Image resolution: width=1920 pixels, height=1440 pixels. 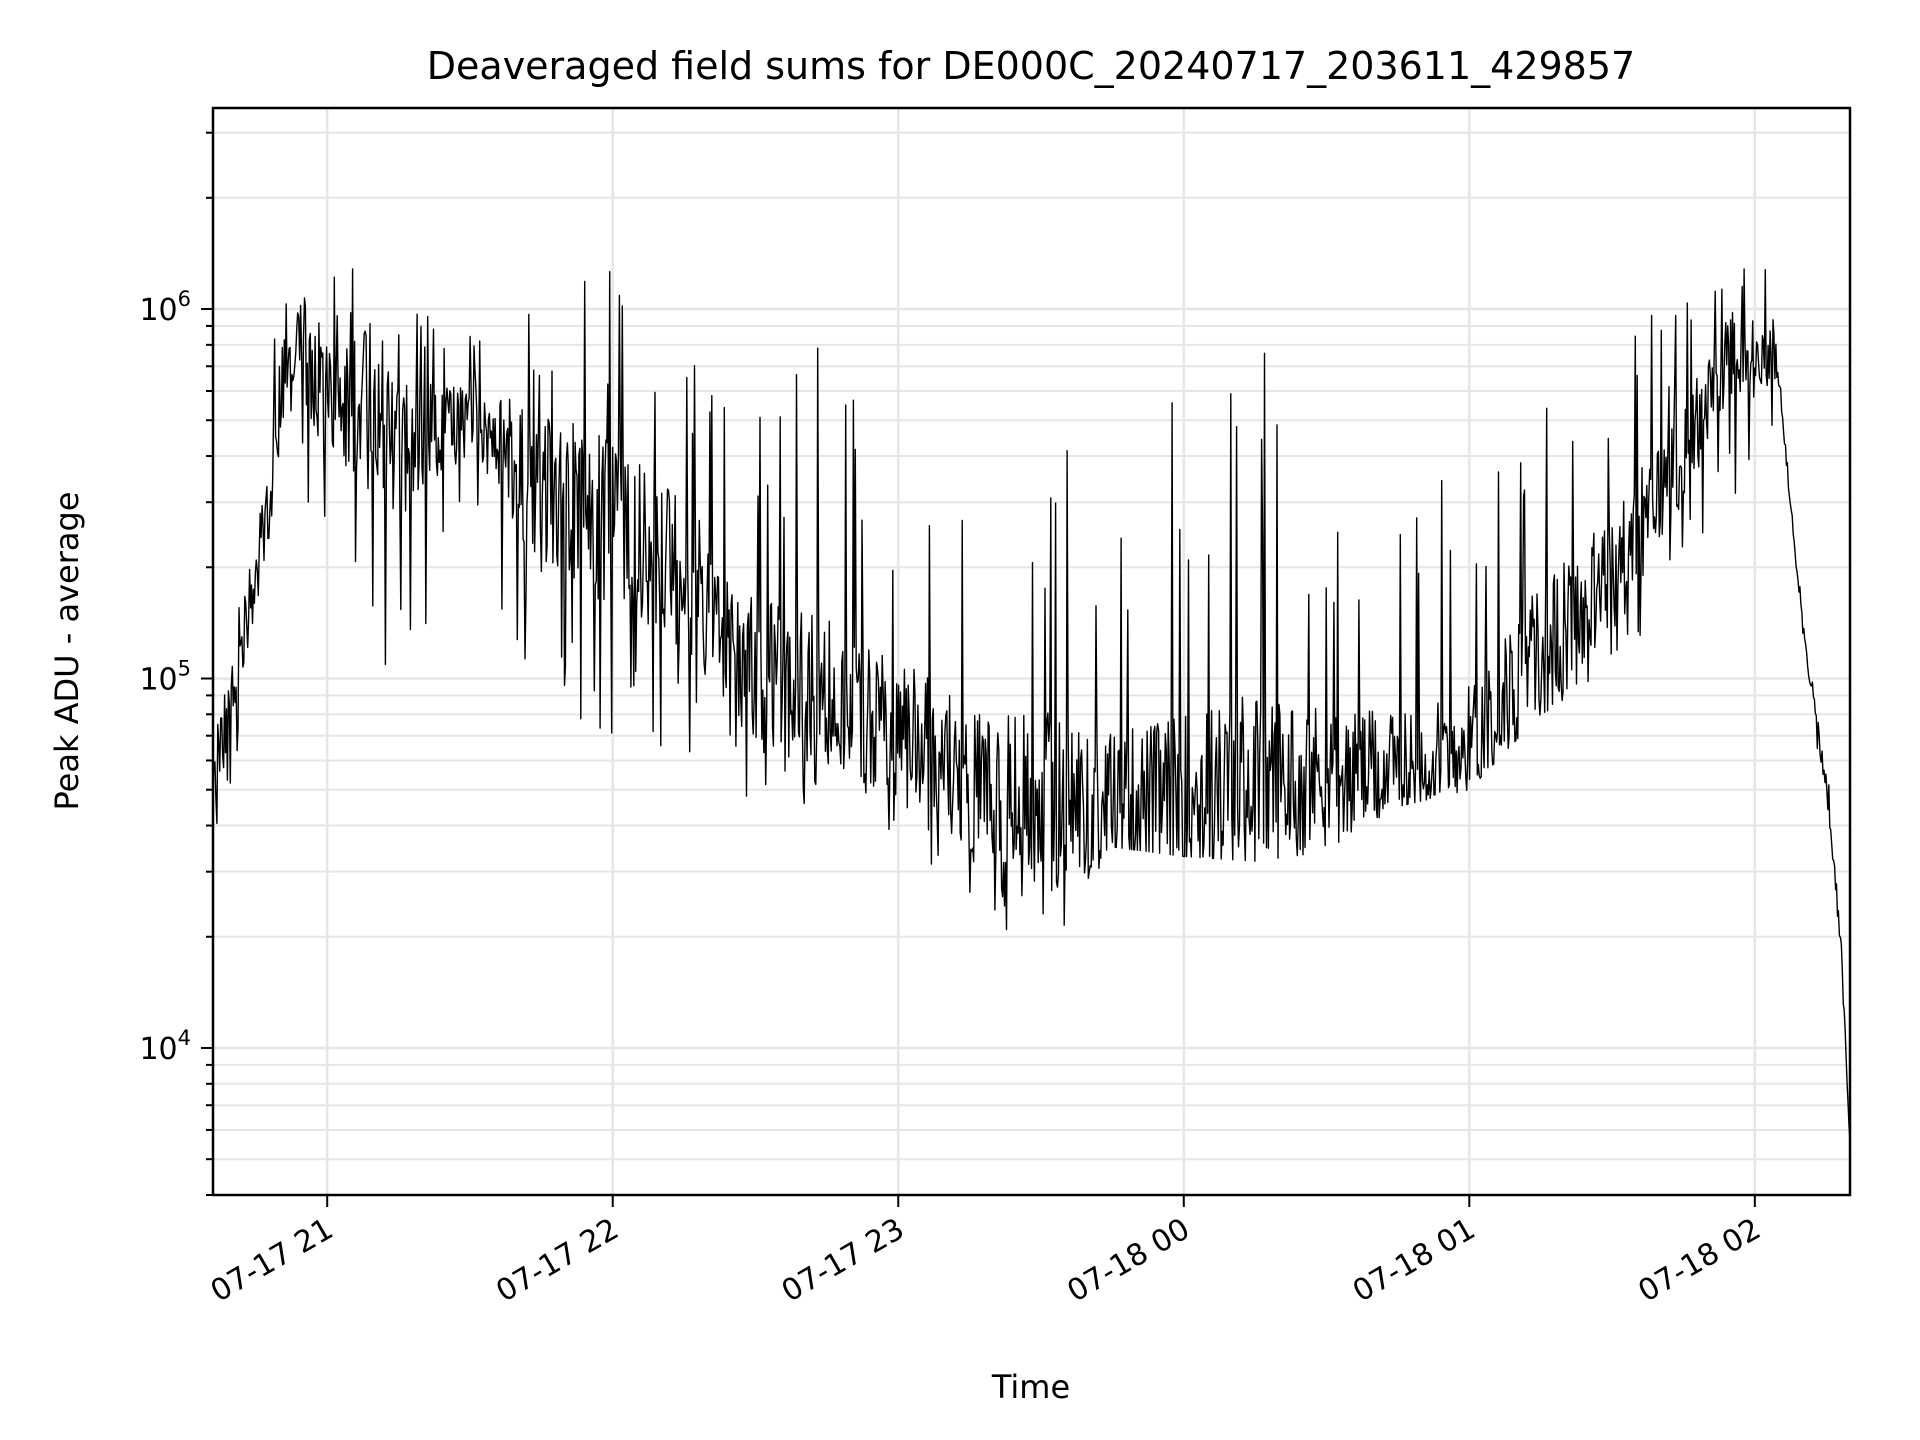 What do you see at coordinates (843, 1261) in the screenshot?
I see `x-tick-label: 07-17 23` at bounding box center [843, 1261].